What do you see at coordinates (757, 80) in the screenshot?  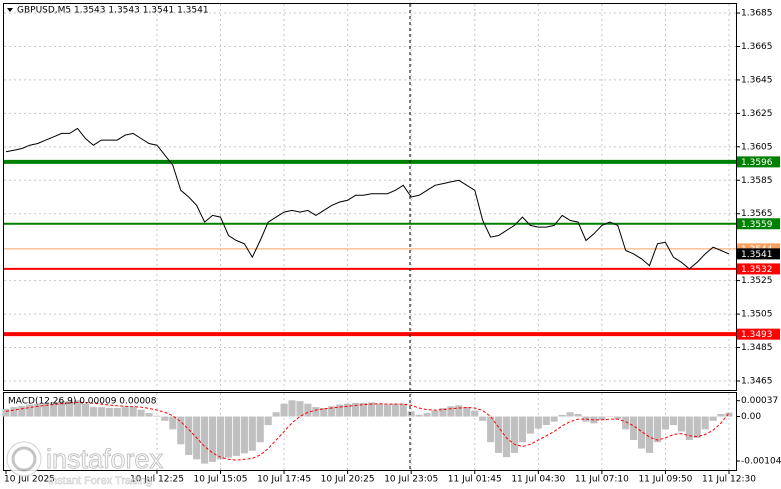 I see `y-tick-label: 1.3645` at bounding box center [757, 80].